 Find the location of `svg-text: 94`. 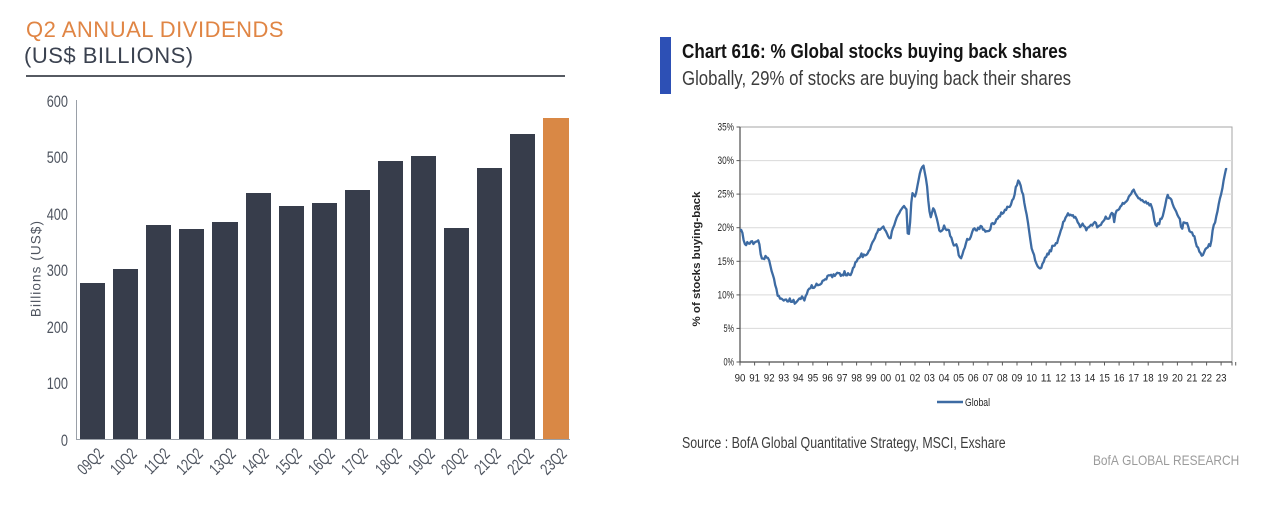

svg-text: 94 is located at coordinates (798, 379).